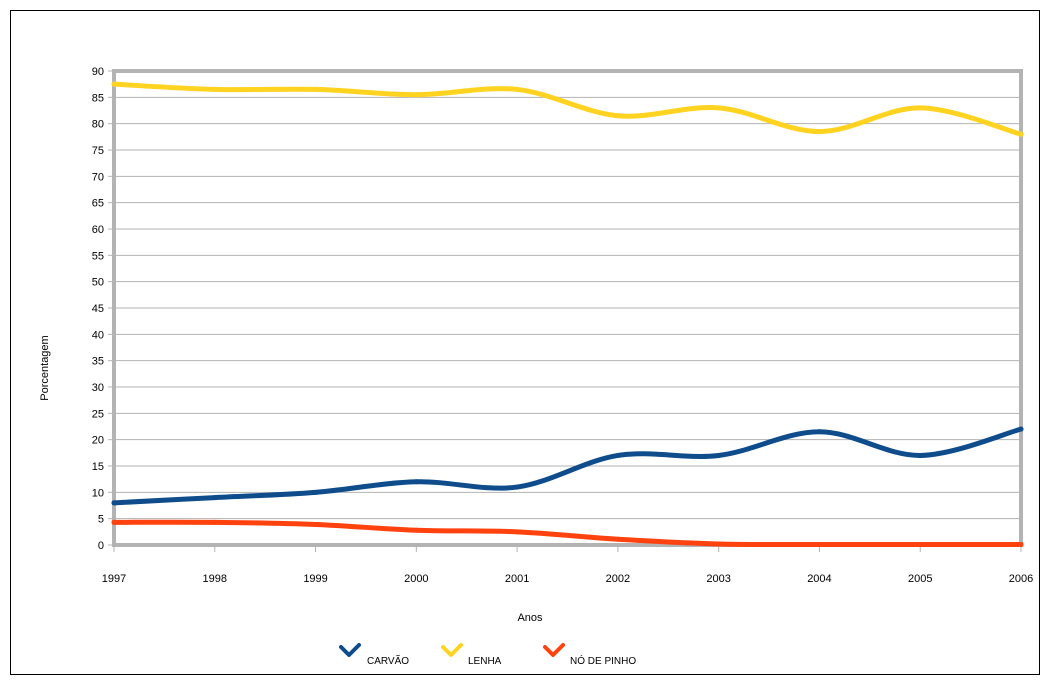 Image resolution: width=1050 pixels, height=684 pixels. Describe the element at coordinates (98, 256) in the screenshot. I see `y-tick-label-55: 55` at that location.